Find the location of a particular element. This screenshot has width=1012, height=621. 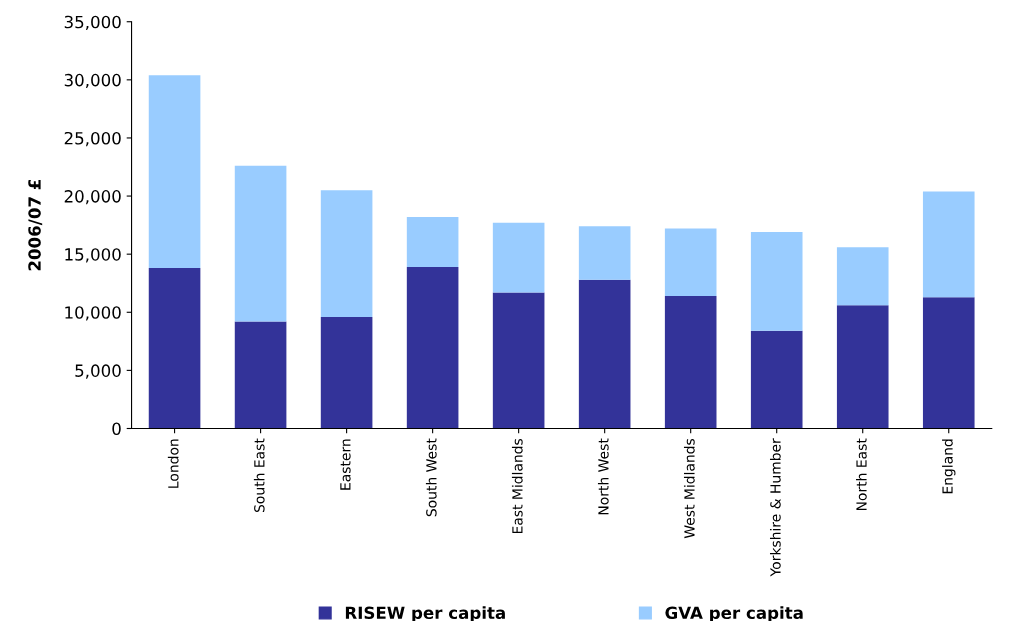

x-tick-label: London is located at coordinates (173, 463).